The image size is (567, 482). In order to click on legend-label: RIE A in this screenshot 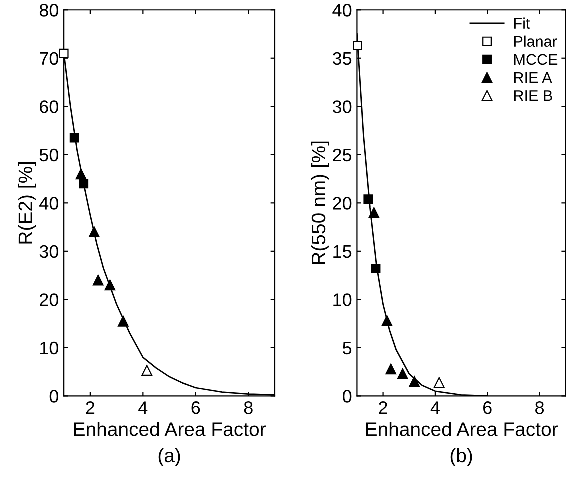, I will do `click(533, 78)`.